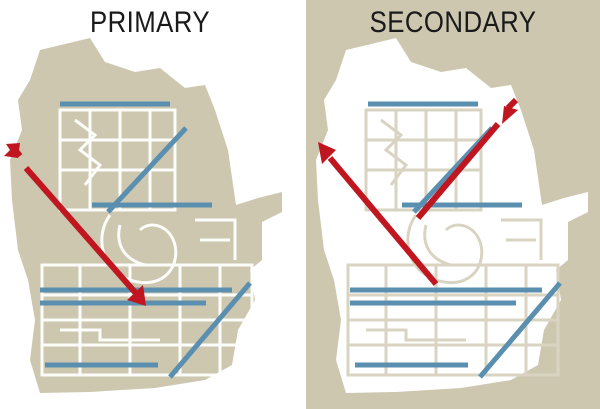 The width and height of the screenshot is (600, 409). What do you see at coordinates (453, 22) in the screenshot?
I see `secondary-title: SECONDARY` at bounding box center [453, 22].